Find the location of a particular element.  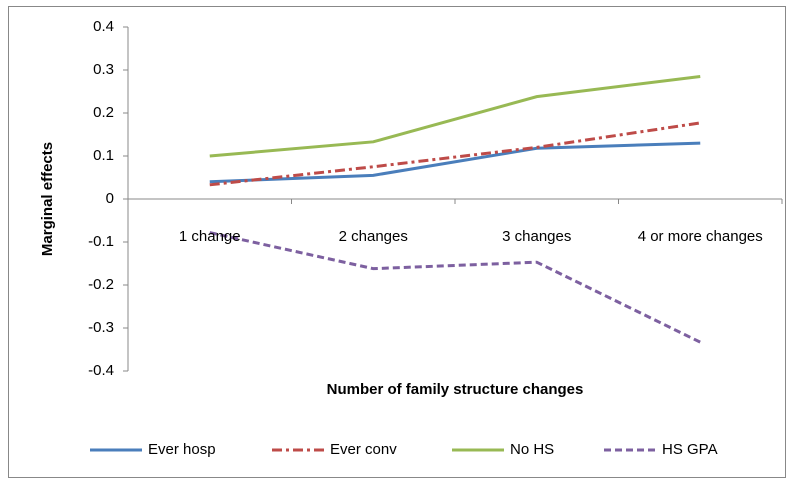

x-tick-label: 1 change is located at coordinates (209, 236).